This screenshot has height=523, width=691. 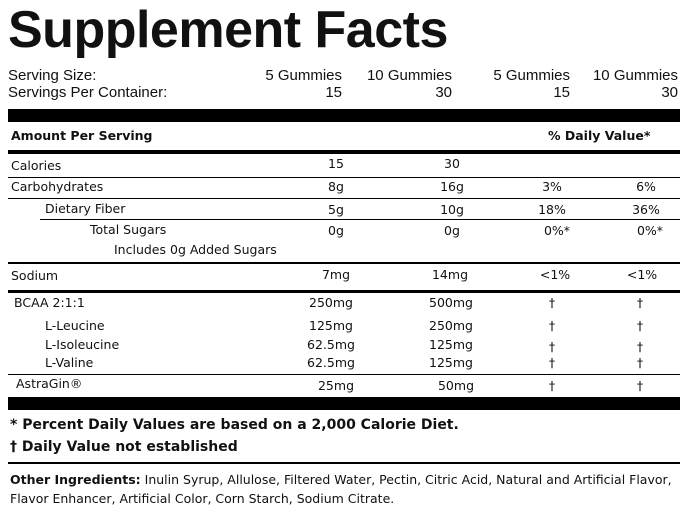 I want to click on serving-size-col2: 10 Gummies, so click(x=409, y=75).